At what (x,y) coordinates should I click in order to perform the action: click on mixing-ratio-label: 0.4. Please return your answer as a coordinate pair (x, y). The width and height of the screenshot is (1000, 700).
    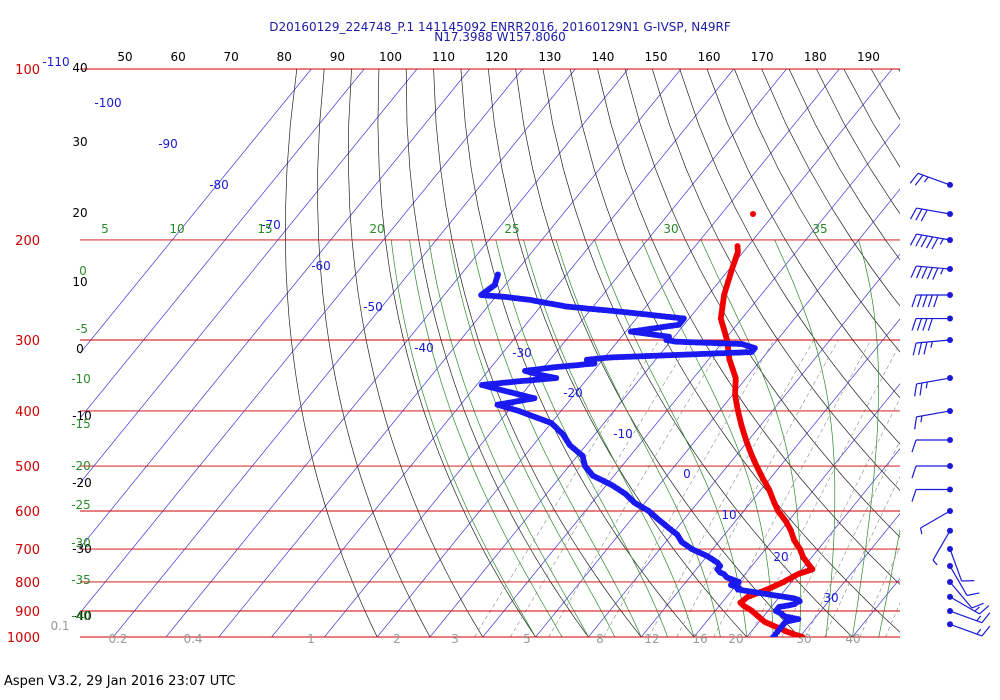
    Looking at the image, I should click on (192, 639).